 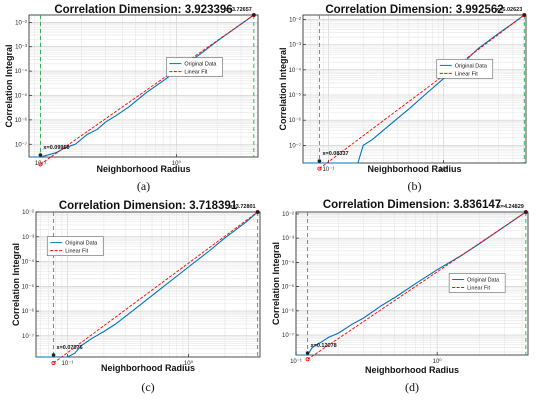 What do you see at coordinates (335, 154) in the screenshot?
I see `datatip-label: x=0.08337` at bounding box center [335, 154].